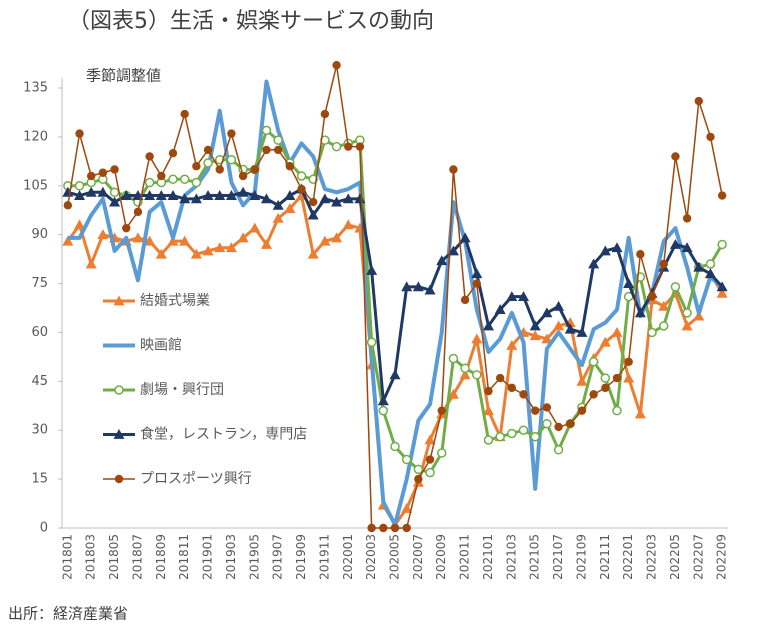 The image size is (757, 635). What do you see at coordinates (652, 557) in the screenshot?
I see `x-tick-label: 202203` at bounding box center [652, 557].